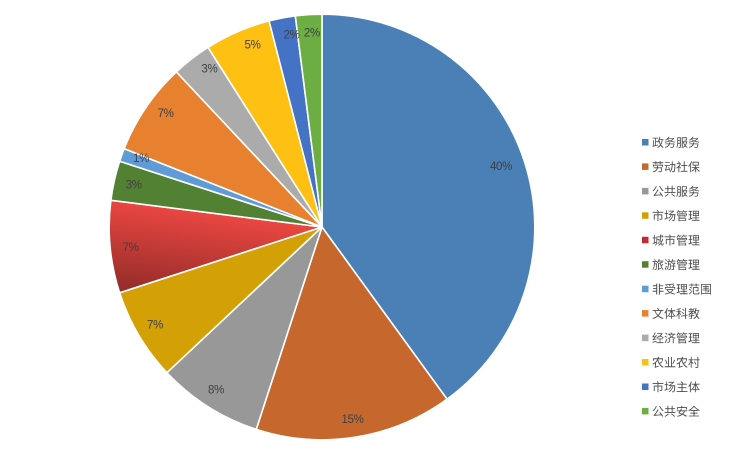 The height and width of the screenshot is (456, 731). What do you see at coordinates (252, 46) in the screenshot?
I see `svg-text: 5%` at bounding box center [252, 46].